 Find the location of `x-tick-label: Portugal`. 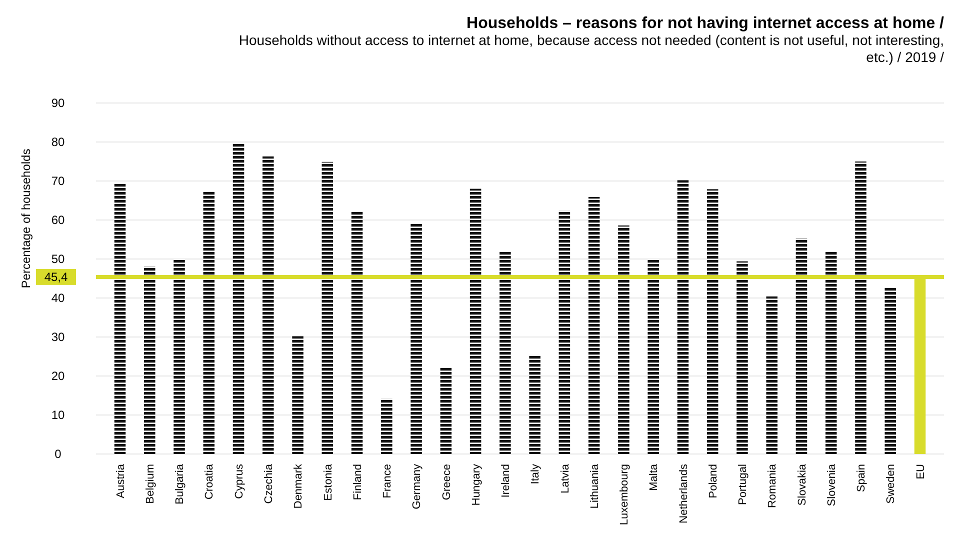

x-tick-label: Portugal is located at coordinates (743, 484).